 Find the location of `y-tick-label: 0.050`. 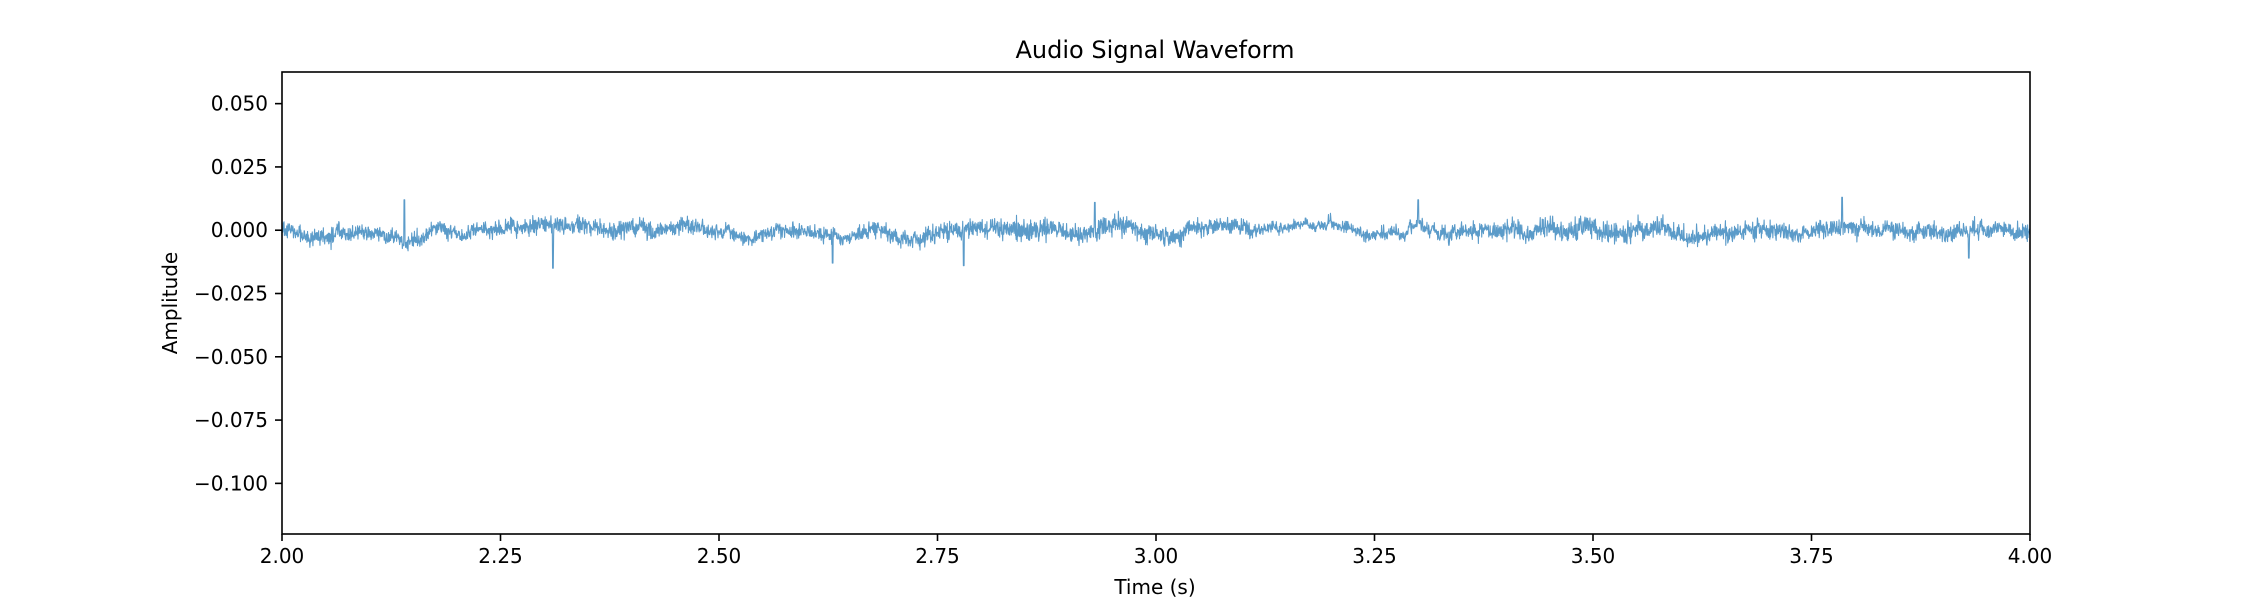

y-tick-label: 0.050 is located at coordinates (239, 104).